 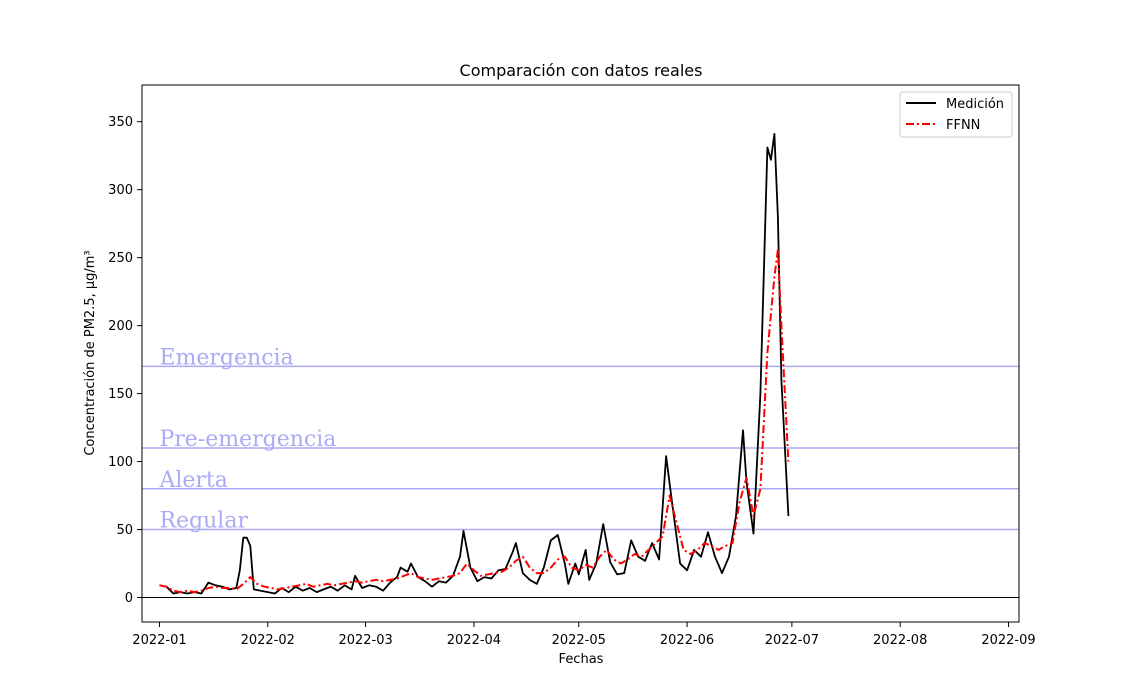 I want to click on x-tick-label: 2022-06, so click(x=687, y=640).